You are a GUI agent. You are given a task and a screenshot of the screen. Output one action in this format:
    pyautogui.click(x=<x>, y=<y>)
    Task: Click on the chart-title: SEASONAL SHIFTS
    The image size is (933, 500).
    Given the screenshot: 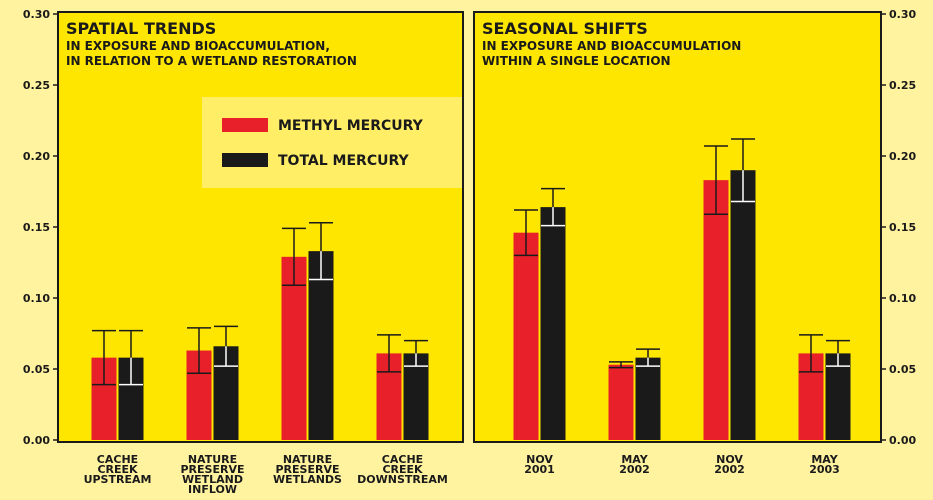 What is the action you would take?
    pyautogui.click(x=565, y=28)
    